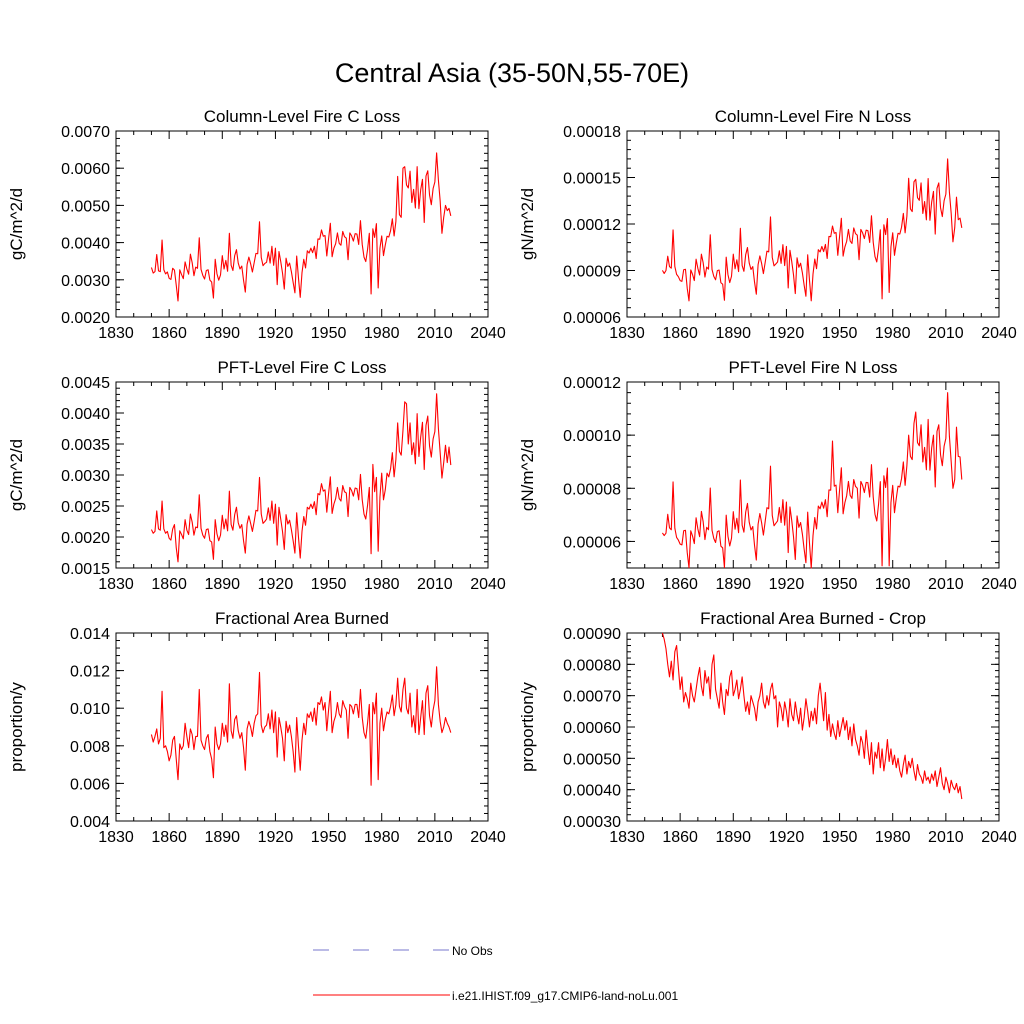  What do you see at coordinates (813, 618) in the screenshot?
I see `panel-title: Fractional Area Burned - Crop` at bounding box center [813, 618].